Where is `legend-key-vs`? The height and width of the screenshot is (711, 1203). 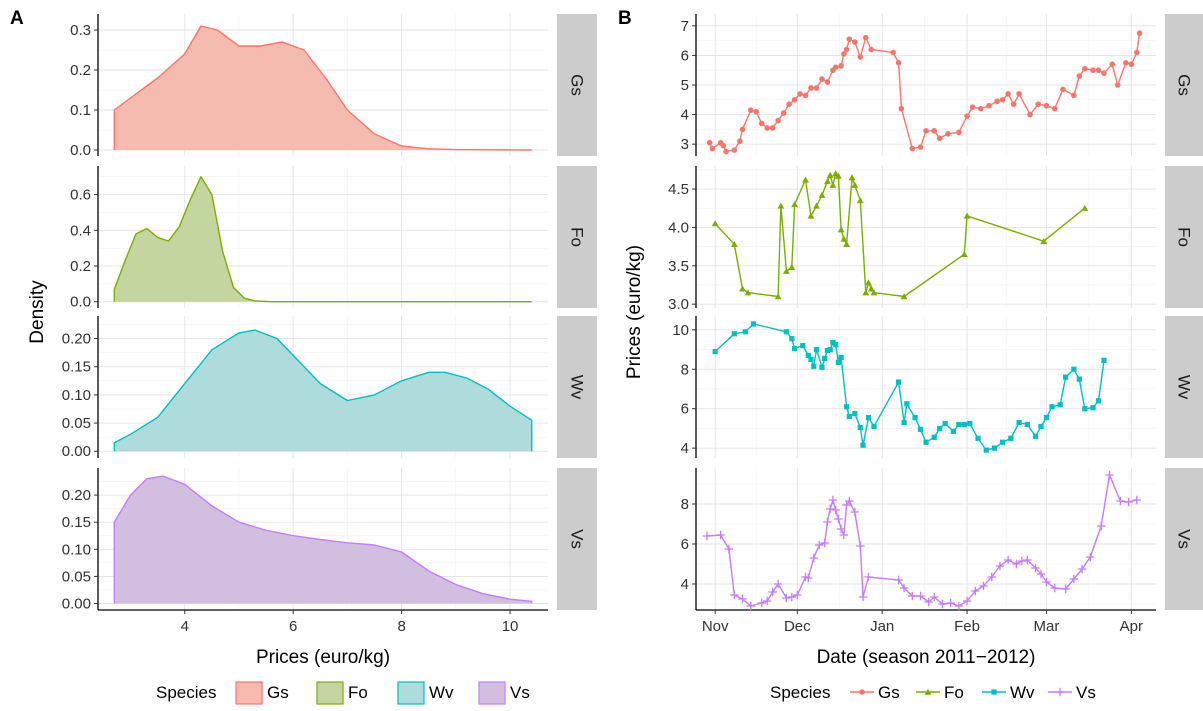
legend-key-vs is located at coordinates (492, 693).